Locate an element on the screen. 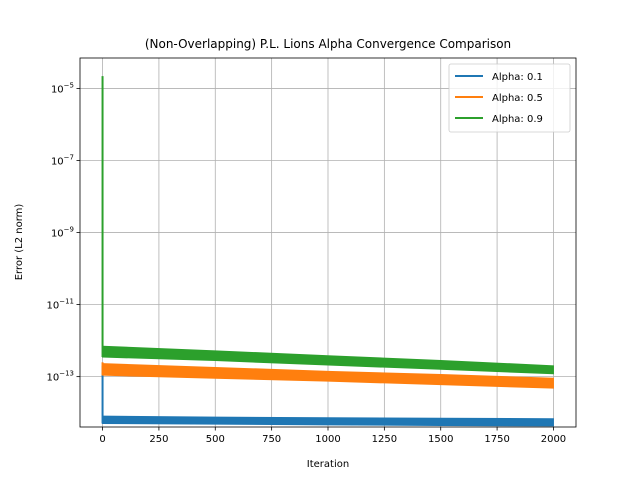 This screenshot has height=480, width=640. x-tick-label: 1000 is located at coordinates (327, 439).